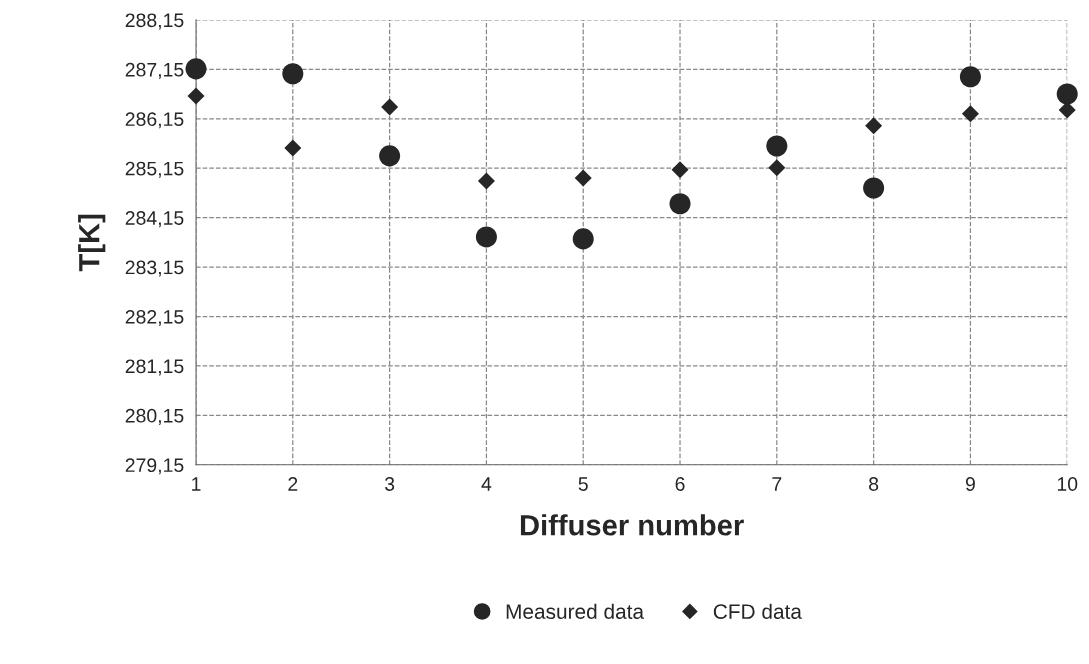 This screenshot has width=1089, height=664. What do you see at coordinates (777, 484) in the screenshot?
I see `x-tick-label: 7` at bounding box center [777, 484].